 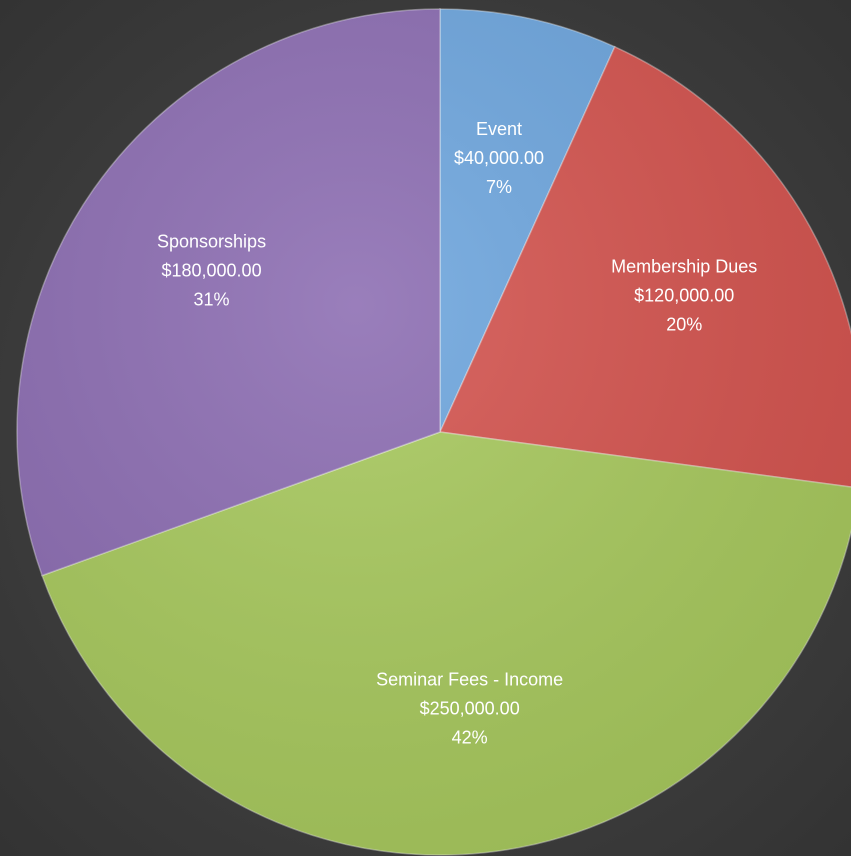 I want to click on slice-percent: 20%, so click(x=684, y=324).